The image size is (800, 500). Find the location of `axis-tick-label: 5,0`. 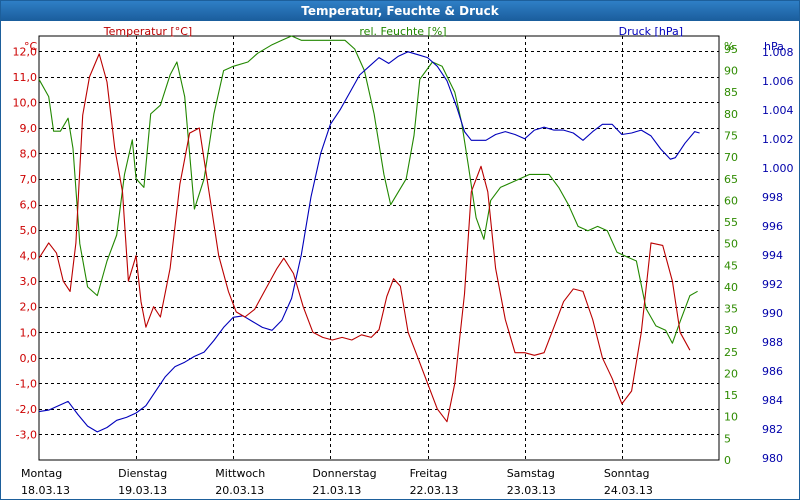

axis-tick-label: 5,0 is located at coordinates (29, 230).